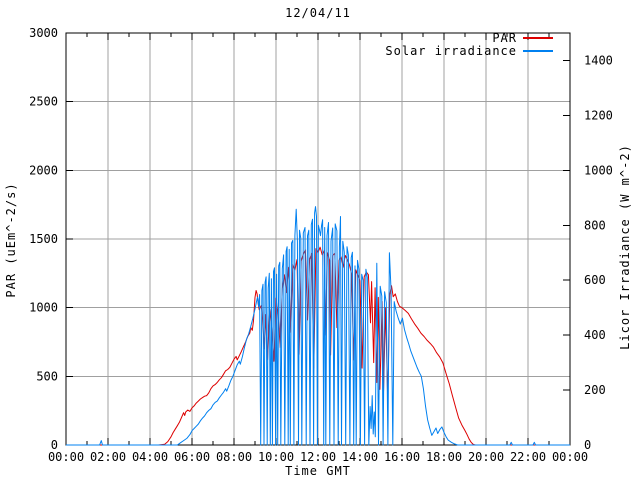  I want to click on y-left-tick-label: 1500, so click(43, 239).